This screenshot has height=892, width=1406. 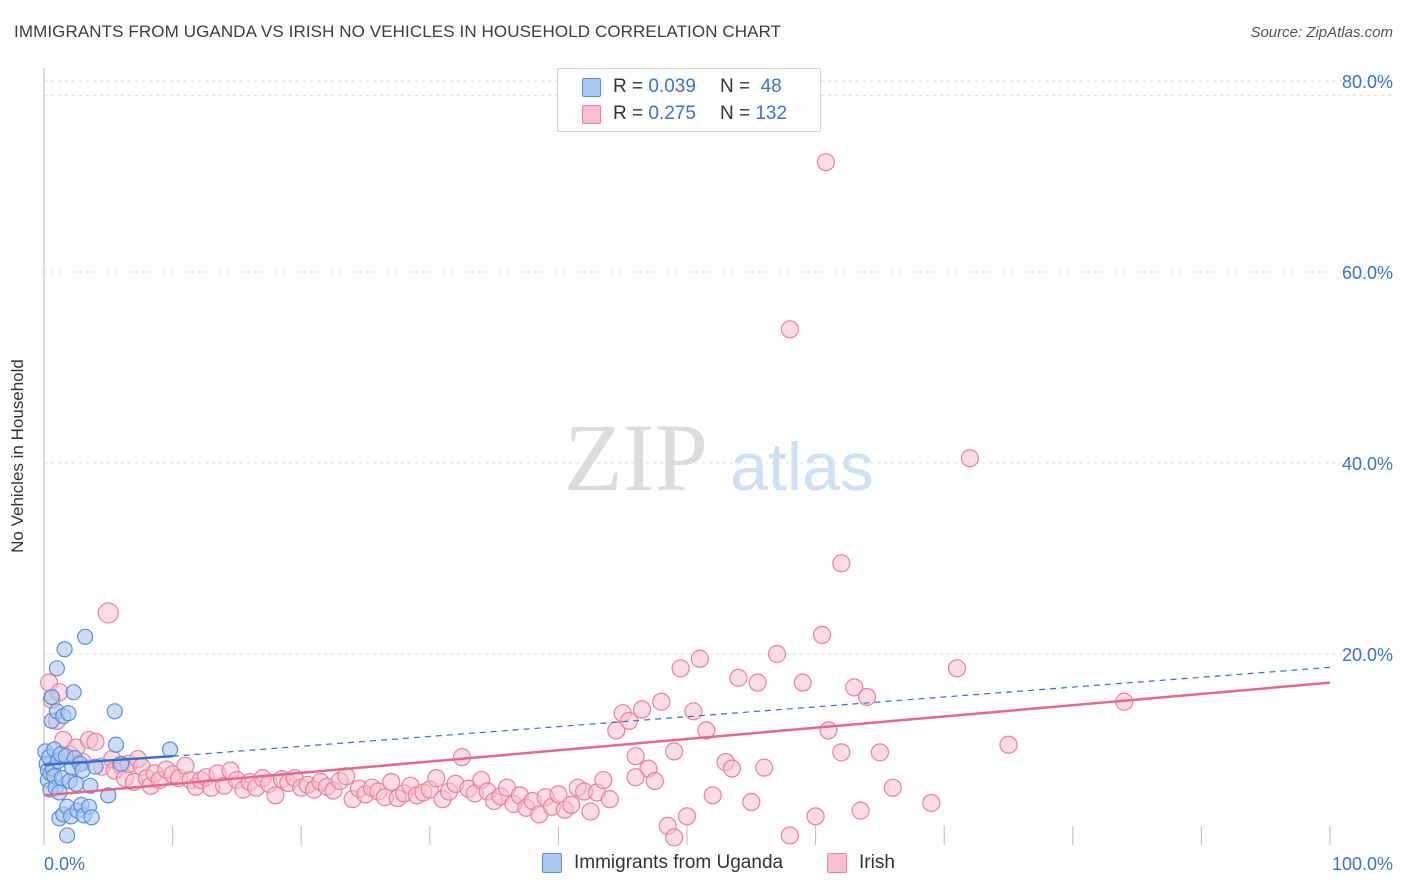 What do you see at coordinates (552, 863) in the screenshot?
I see `bottom-legend-swatch-blue` at bounding box center [552, 863].